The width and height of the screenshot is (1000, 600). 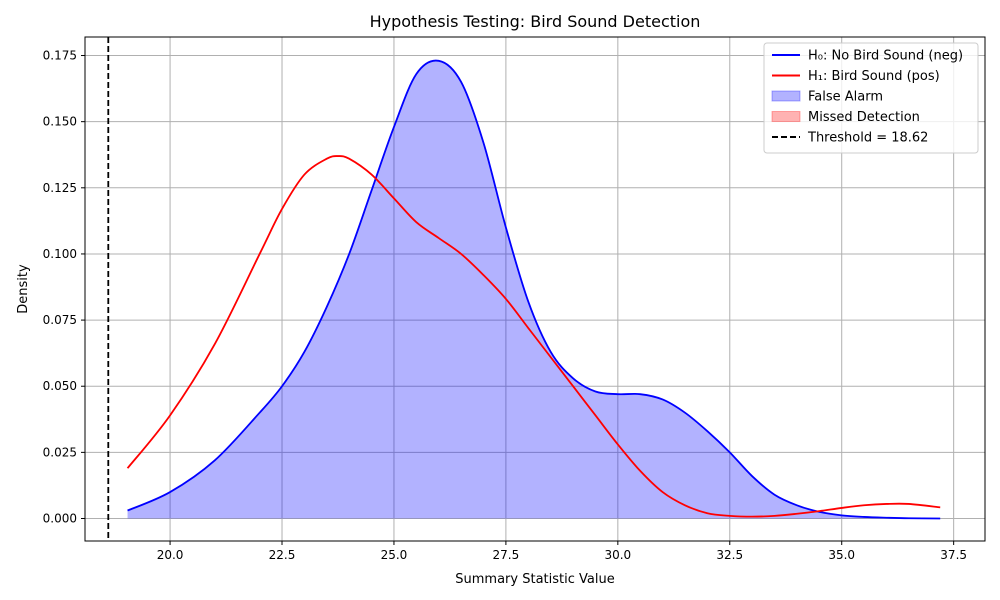 I want to click on x-tick-label: 27.5, so click(x=506, y=555).